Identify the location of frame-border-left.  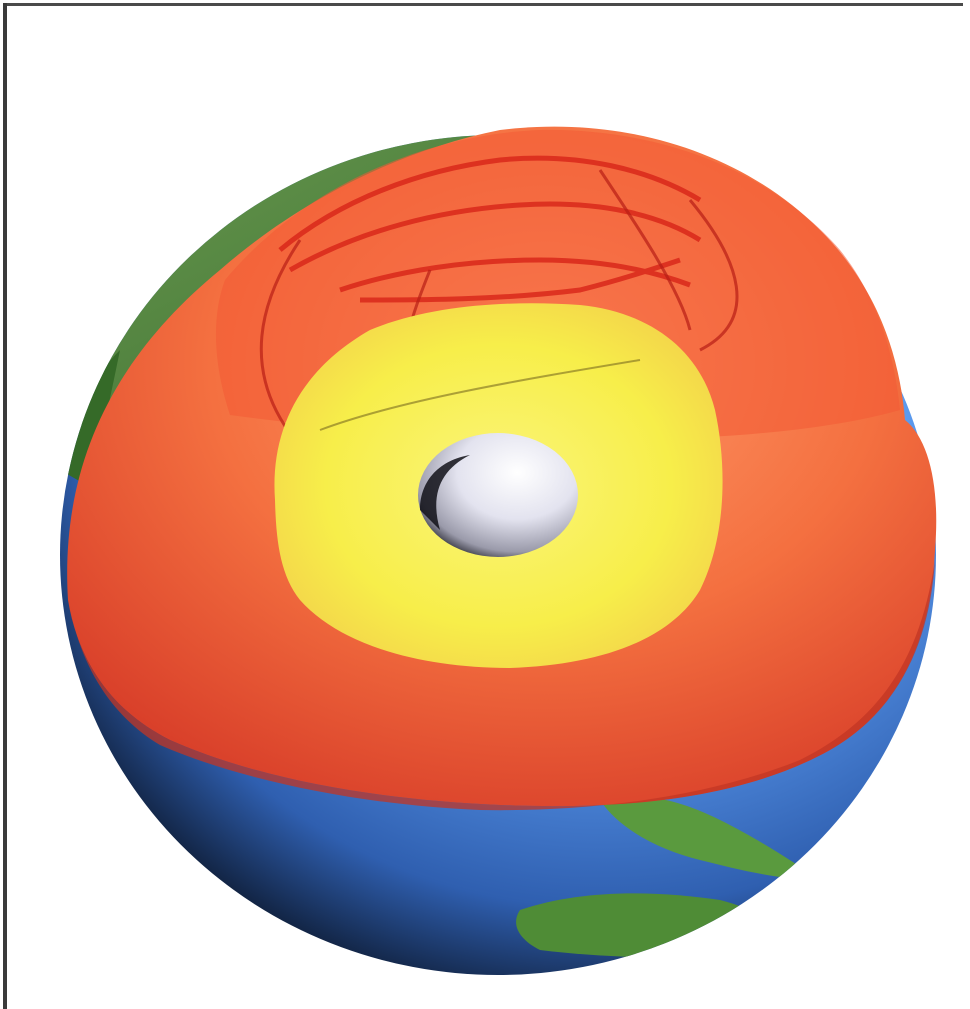
(5, 506).